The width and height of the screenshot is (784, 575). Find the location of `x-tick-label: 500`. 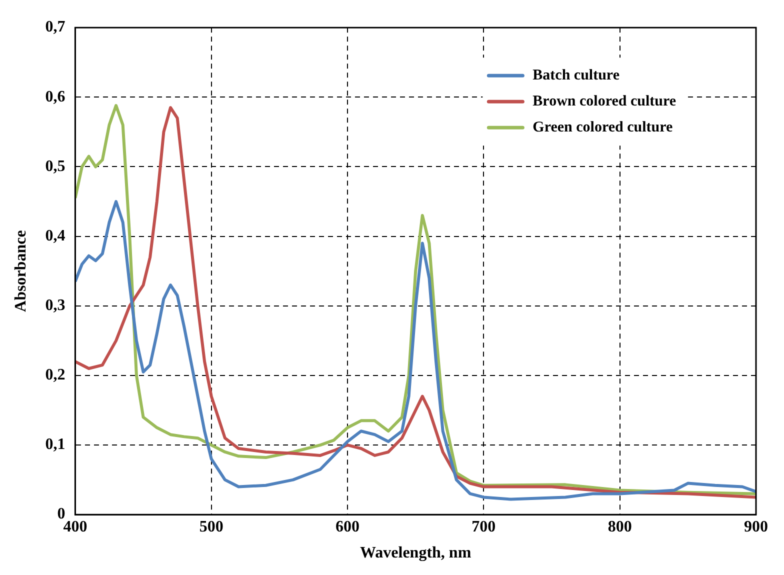

x-tick-label: 500 is located at coordinates (211, 527).